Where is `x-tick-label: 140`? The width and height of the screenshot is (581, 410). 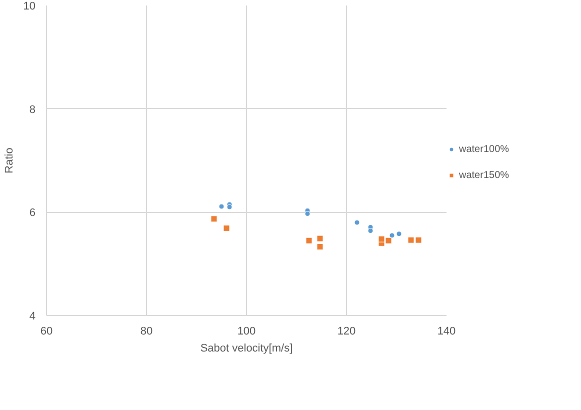
x-tick-label: 140 is located at coordinates (446, 332).